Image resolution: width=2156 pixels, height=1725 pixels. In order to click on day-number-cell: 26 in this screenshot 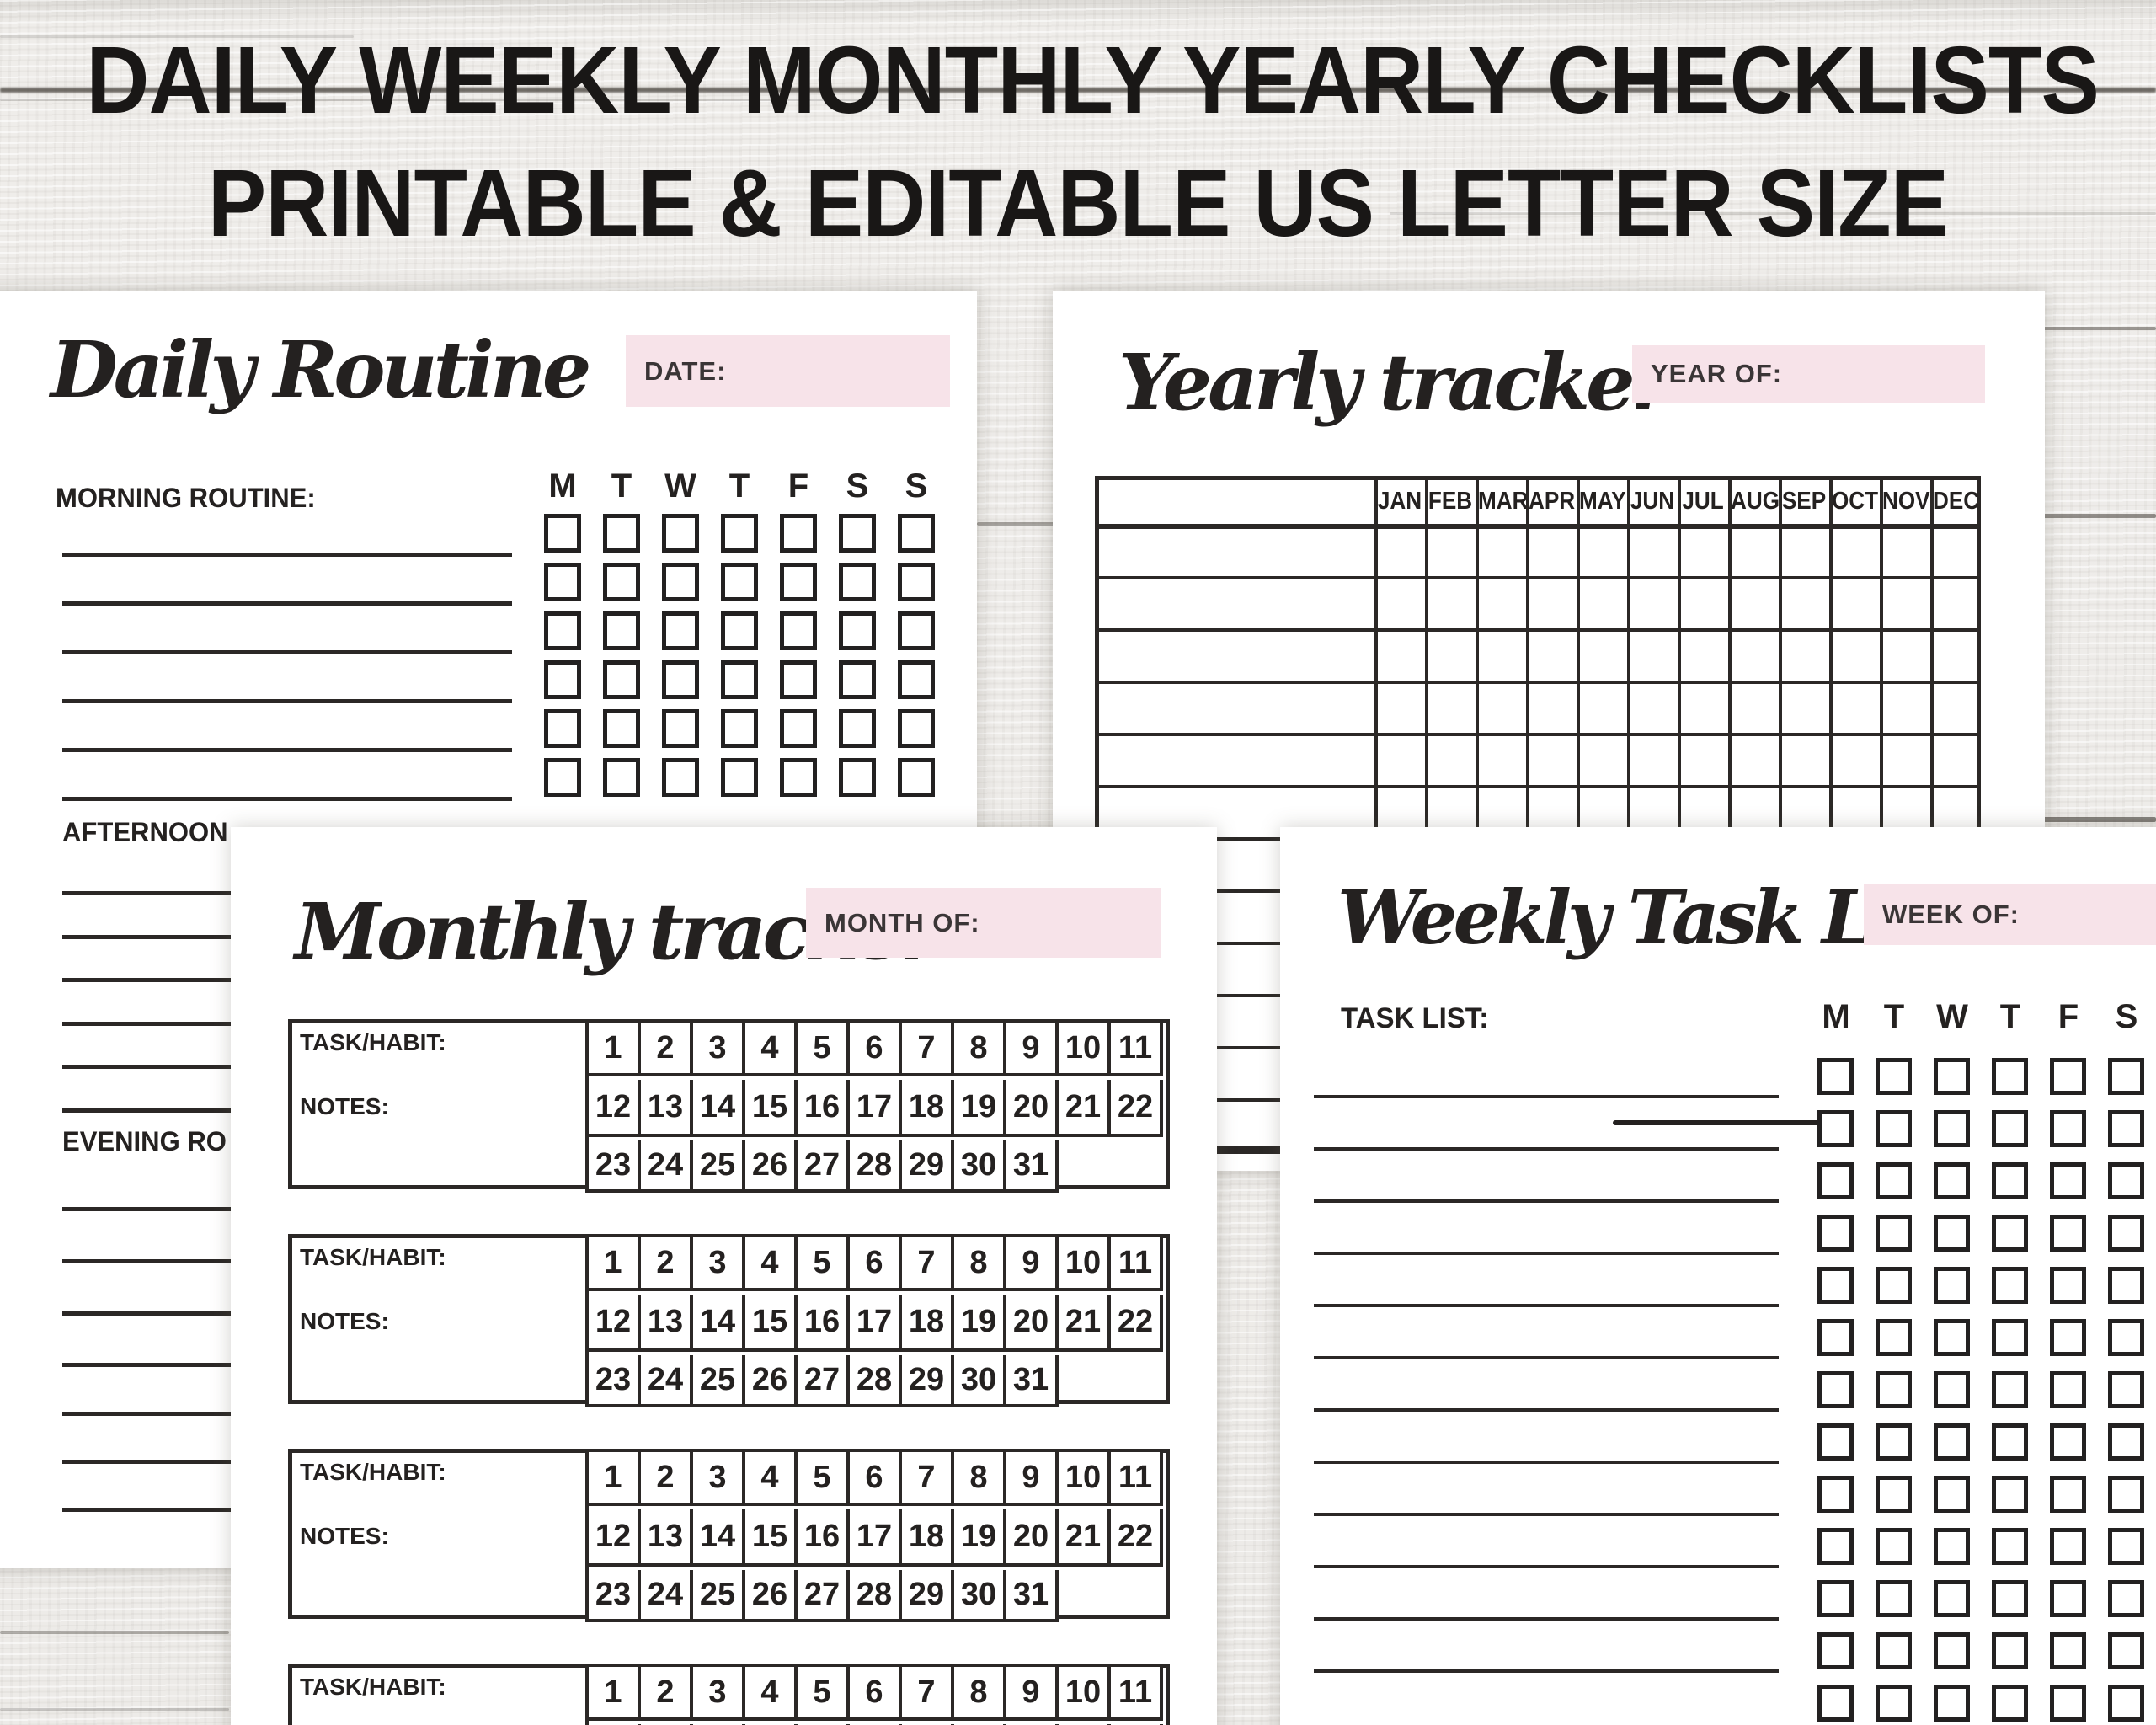, I will do `click(771, 1166)`.